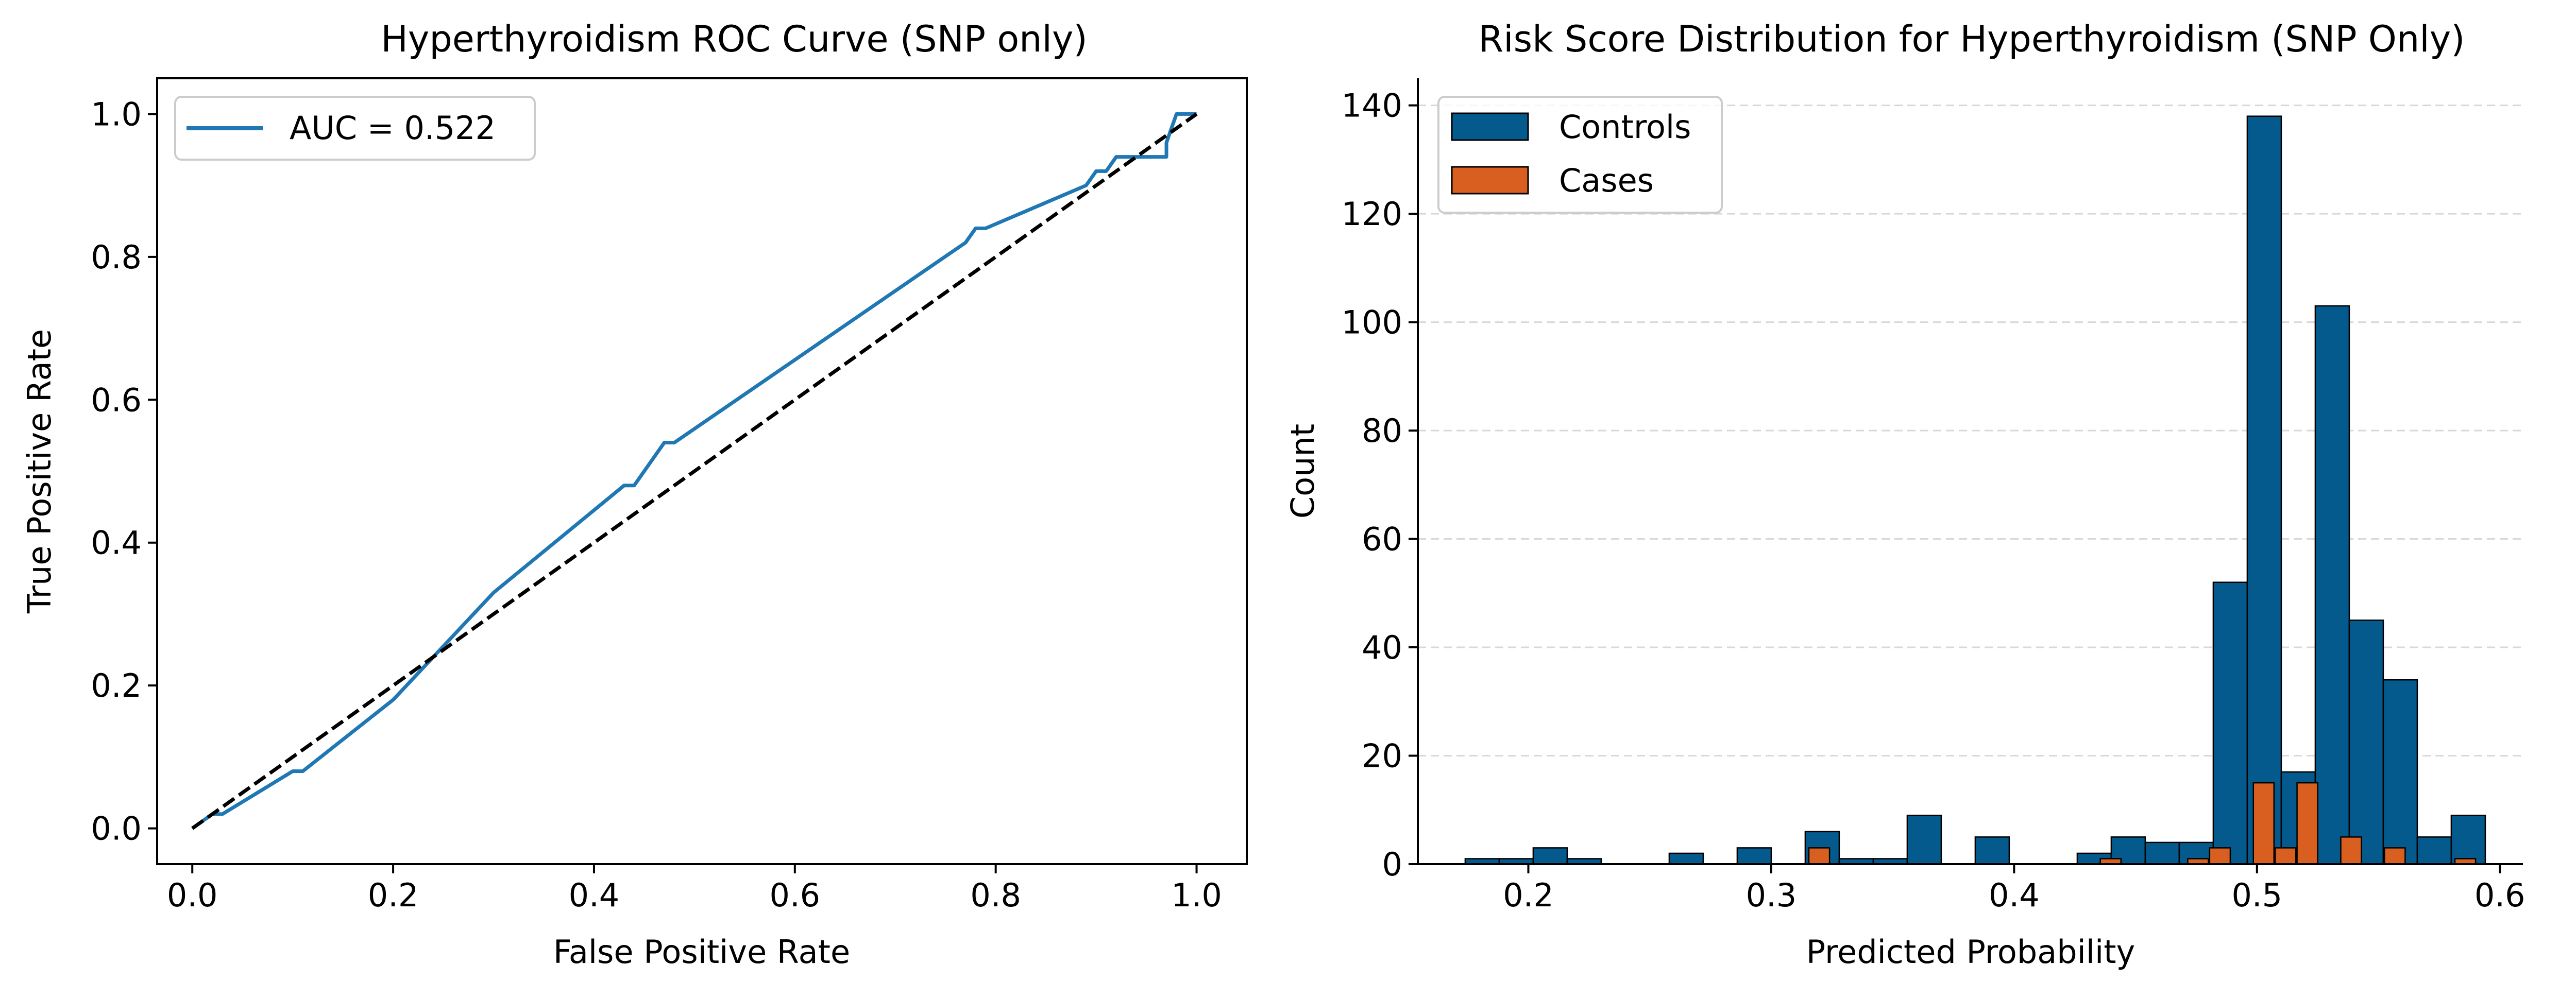 The height and width of the screenshot is (998, 2576). Describe the element at coordinates (393, 128) in the screenshot. I see `roc-legend-label: AUC = 0.522` at that location.